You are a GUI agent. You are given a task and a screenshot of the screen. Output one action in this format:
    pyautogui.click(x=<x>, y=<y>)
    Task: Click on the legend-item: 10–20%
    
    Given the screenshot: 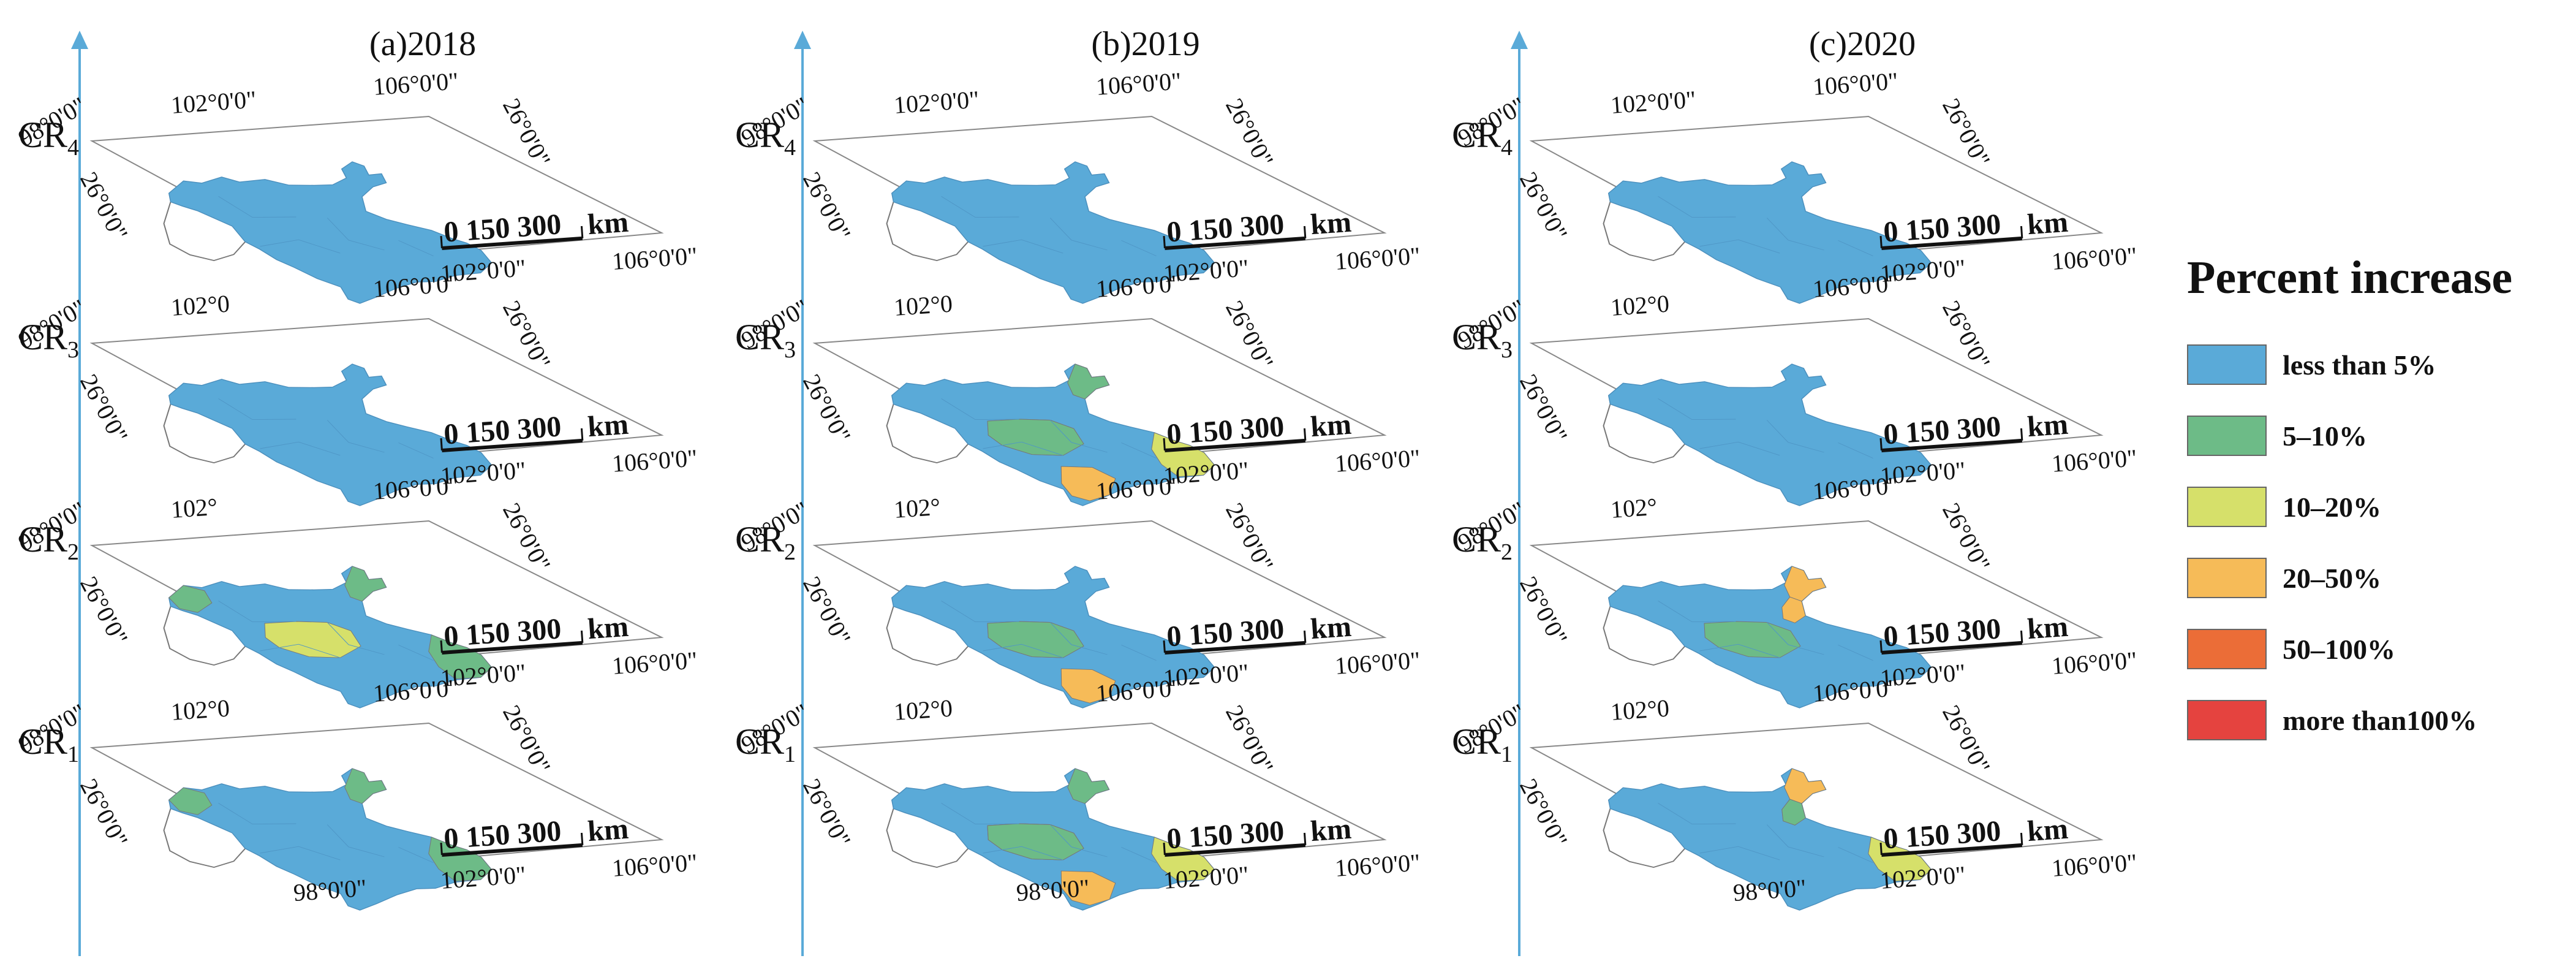 What is the action you would take?
    pyautogui.click(x=2377, y=506)
    